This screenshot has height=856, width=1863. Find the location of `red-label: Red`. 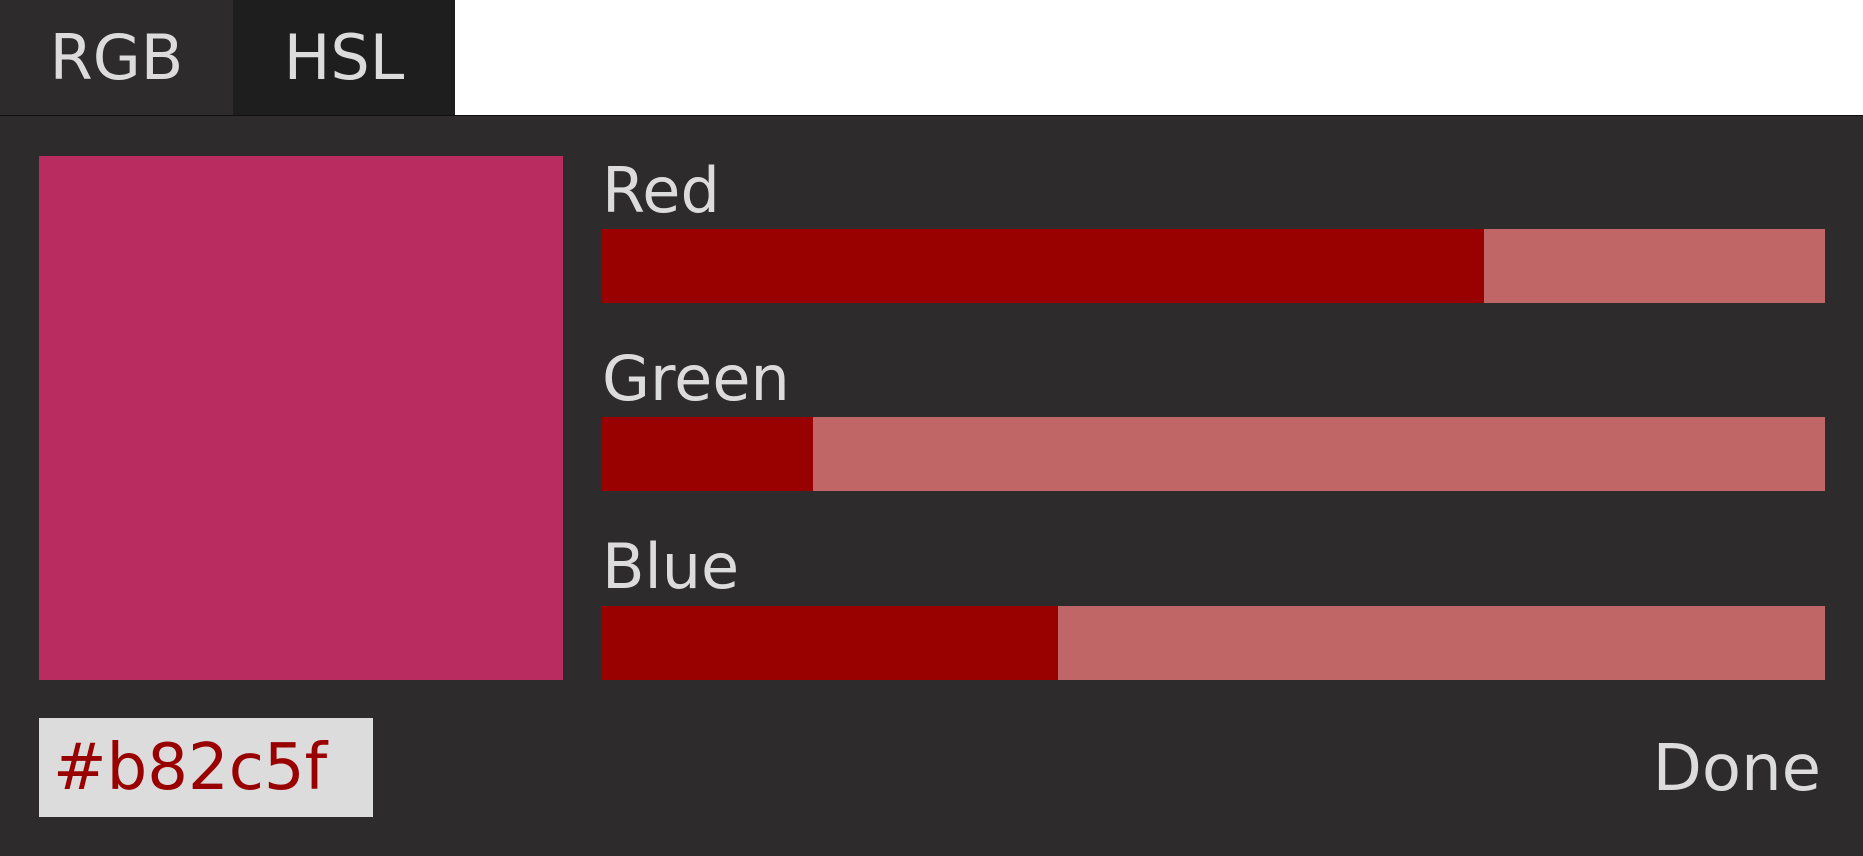

red-label: Red is located at coordinates (661, 190).